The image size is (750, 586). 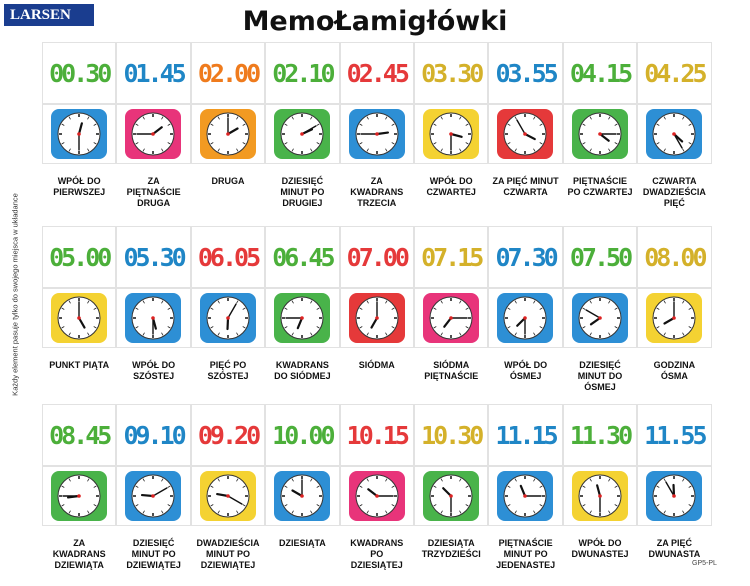 What do you see at coordinates (228, 257) in the screenshot?
I see `digital-time: 06.05` at bounding box center [228, 257].